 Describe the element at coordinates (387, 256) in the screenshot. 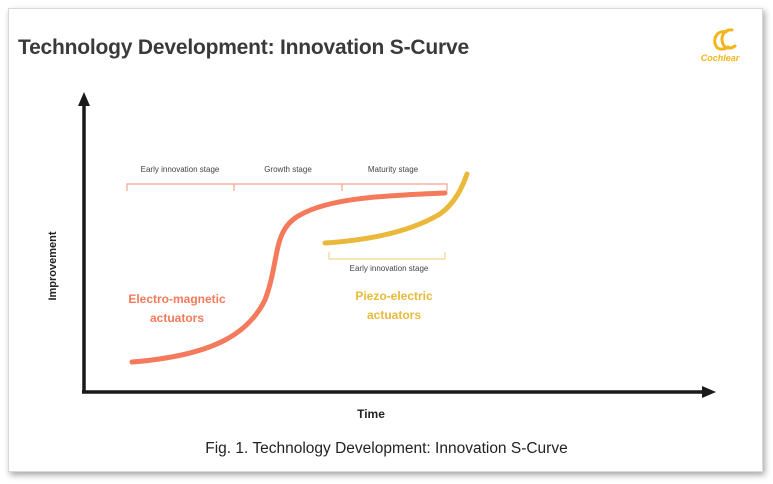

I see `piezo-stage-bracket` at that location.